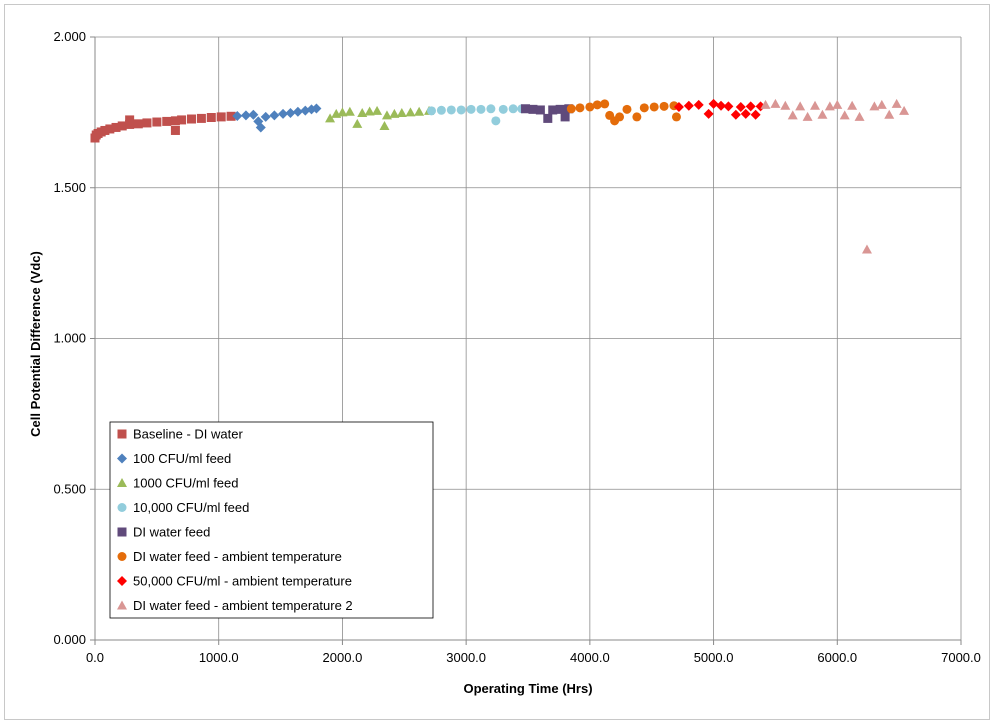  I want to click on x-tick-label: 2000.0, so click(343, 657).